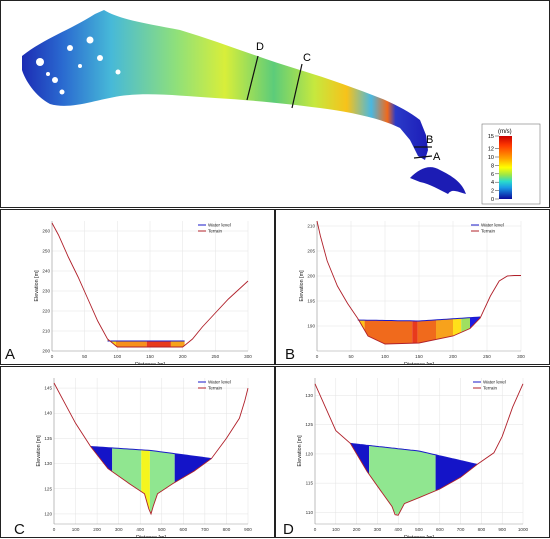 The height and width of the screenshot is (539, 550). Describe the element at coordinates (429, 140) in the screenshot. I see `section-label-b: B` at that location.